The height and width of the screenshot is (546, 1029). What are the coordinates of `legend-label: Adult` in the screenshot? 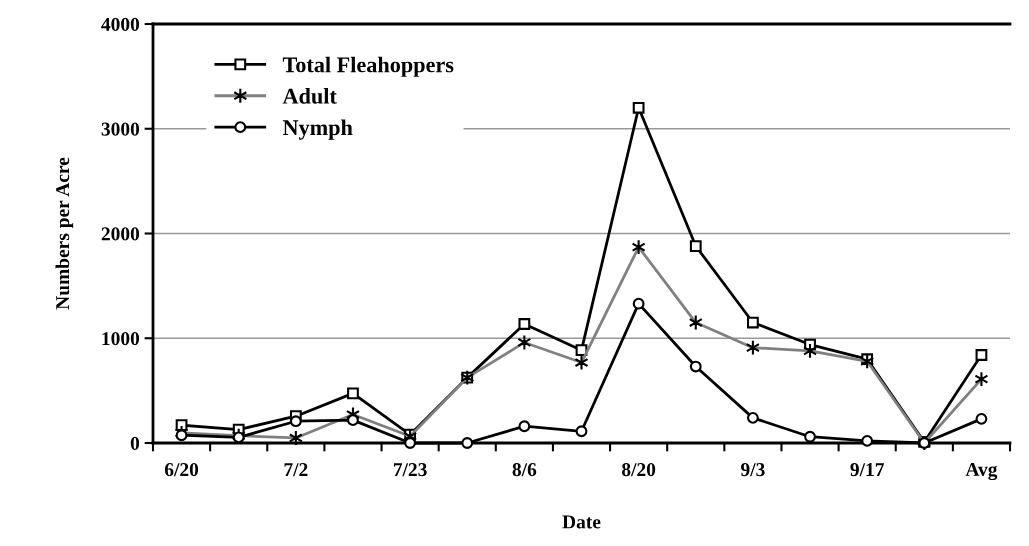 It's located at (309, 96).